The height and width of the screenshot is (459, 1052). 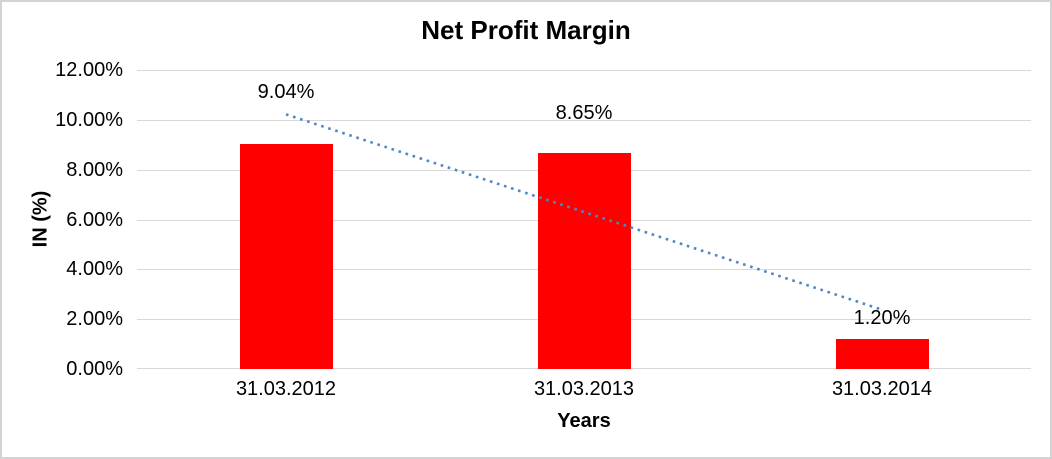 What do you see at coordinates (94, 369) in the screenshot?
I see `y-tick-label: 0.00%` at bounding box center [94, 369].